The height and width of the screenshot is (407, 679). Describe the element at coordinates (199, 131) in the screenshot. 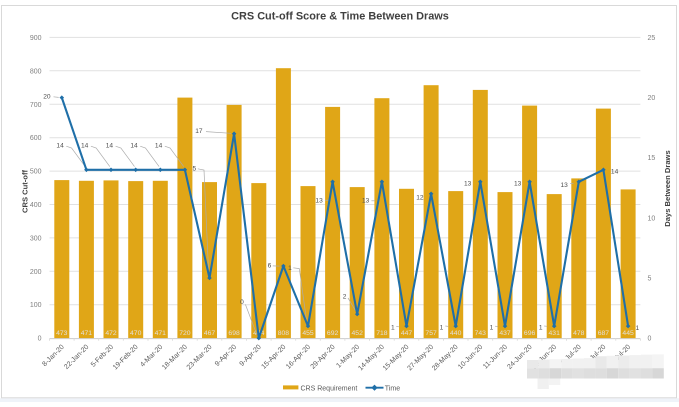

I see `svg-text: 17` at that location.